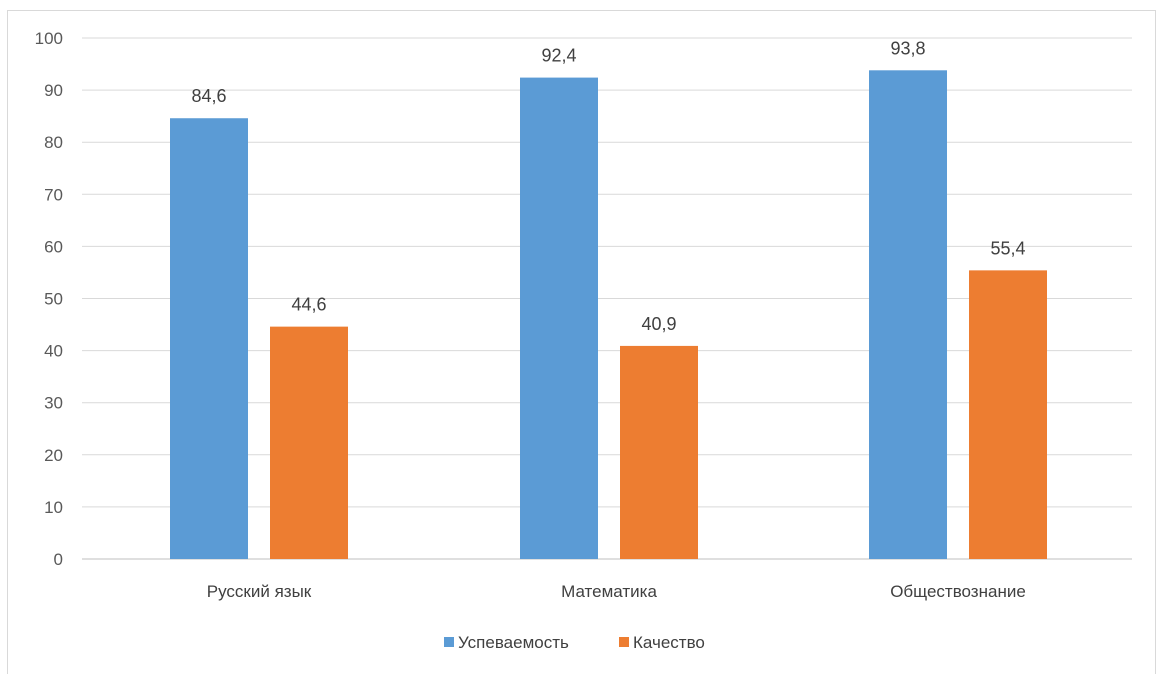  What do you see at coordinates (259, 591) in the screenshot?
I see `category-label: Русский язык` at bounding box center [259, 591].